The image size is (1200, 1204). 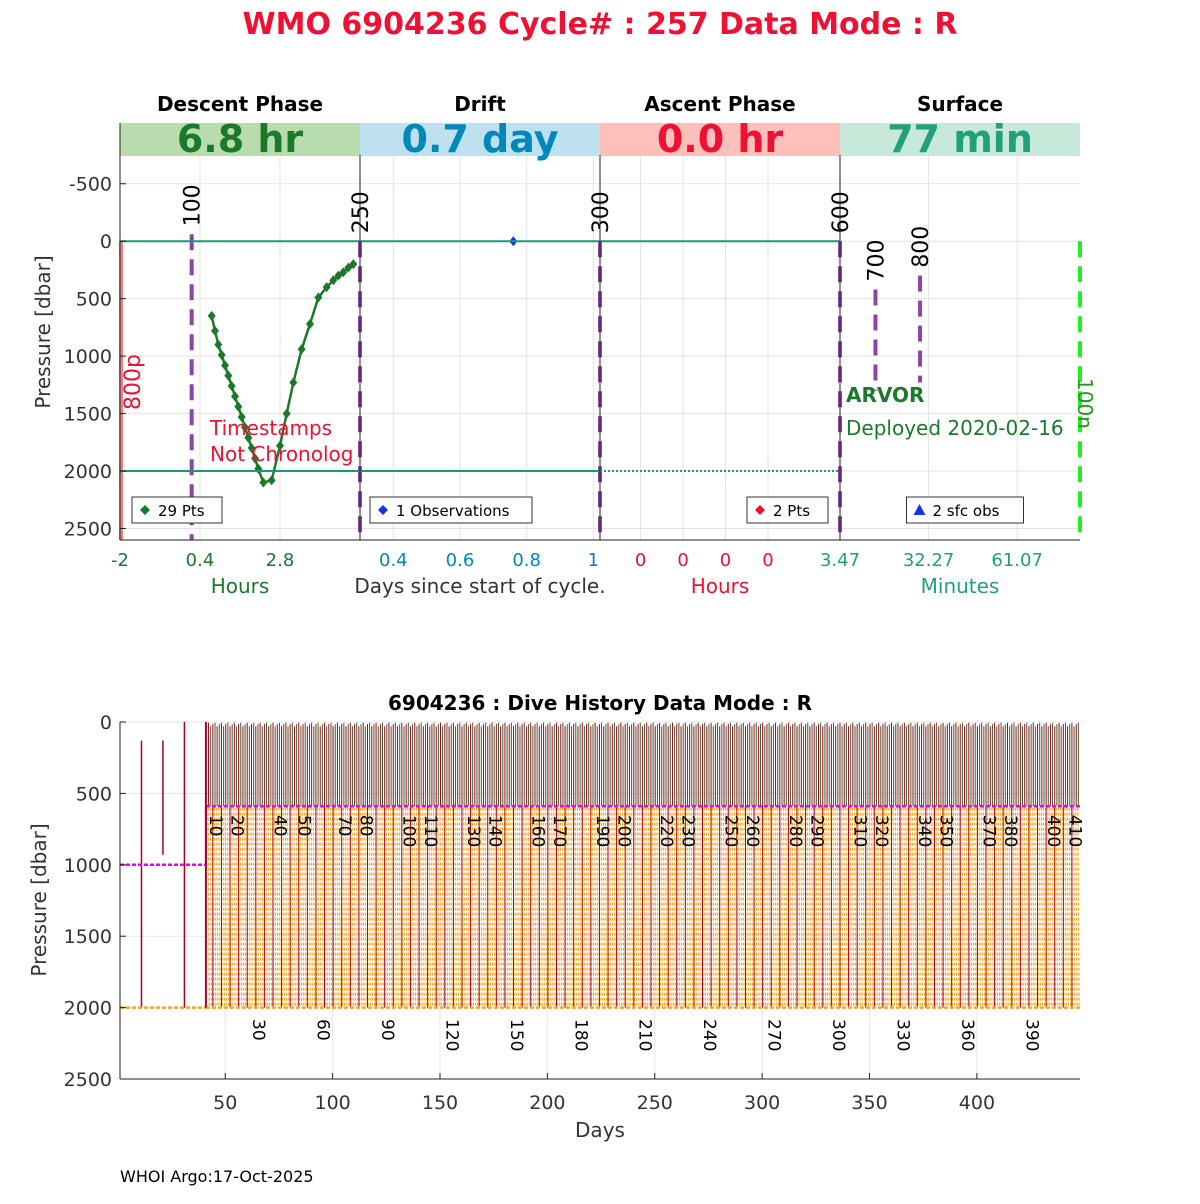 I want to click on cycle-number-label: 210, so click(x=645, y=1035).